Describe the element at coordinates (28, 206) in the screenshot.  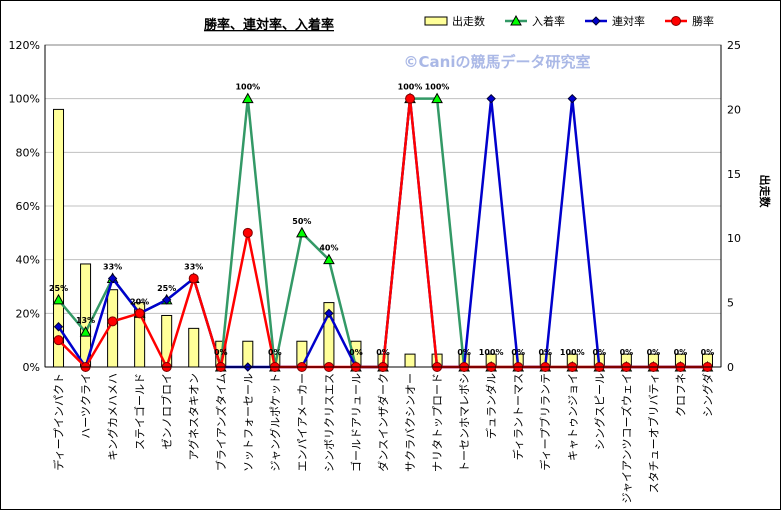
I see `left-tick-label: 60%` at that location.